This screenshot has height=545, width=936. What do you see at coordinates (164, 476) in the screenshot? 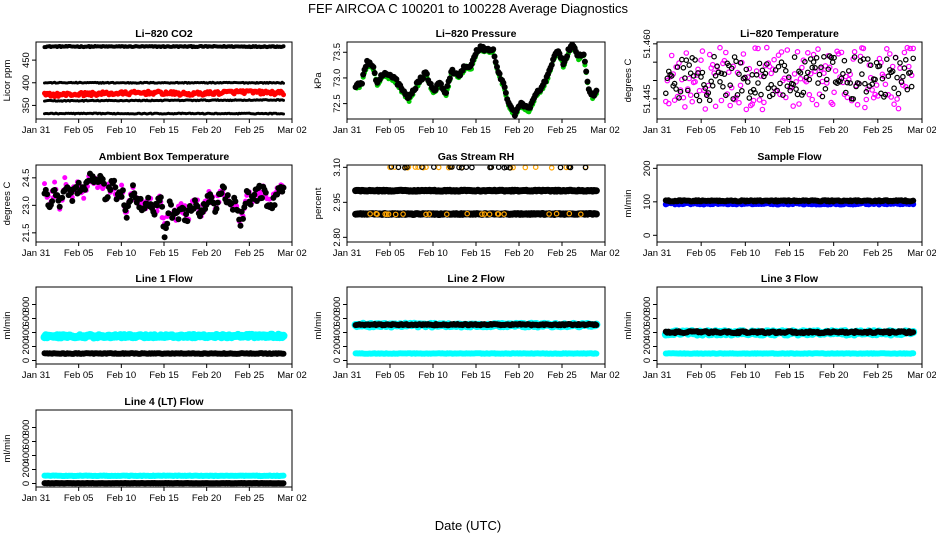
I see `series-line4-cyan` at bounding box center [164, 476].